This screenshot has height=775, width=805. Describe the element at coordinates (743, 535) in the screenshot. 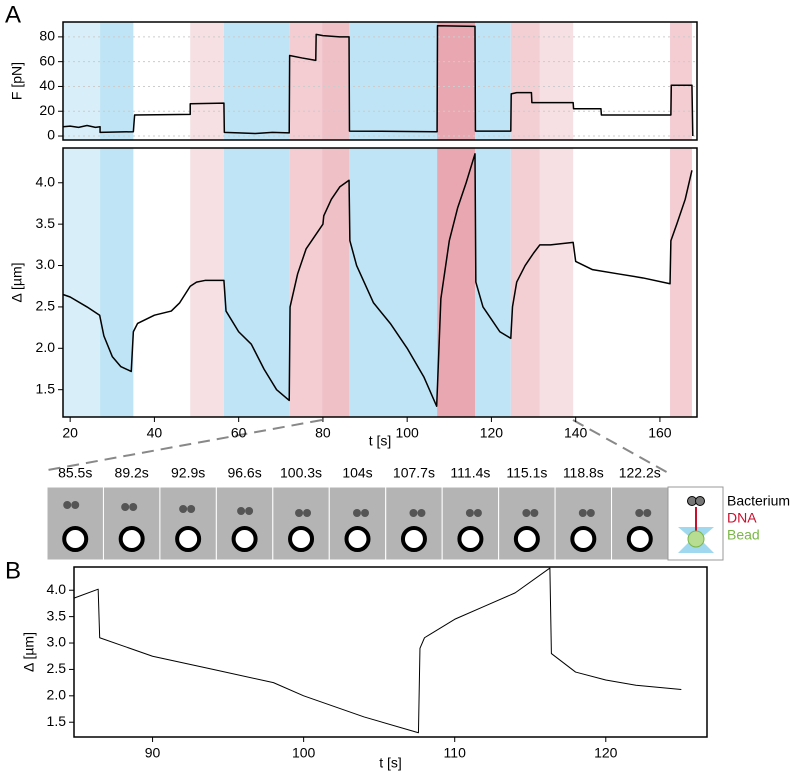

I see `legend-entry: Bead` at that location.